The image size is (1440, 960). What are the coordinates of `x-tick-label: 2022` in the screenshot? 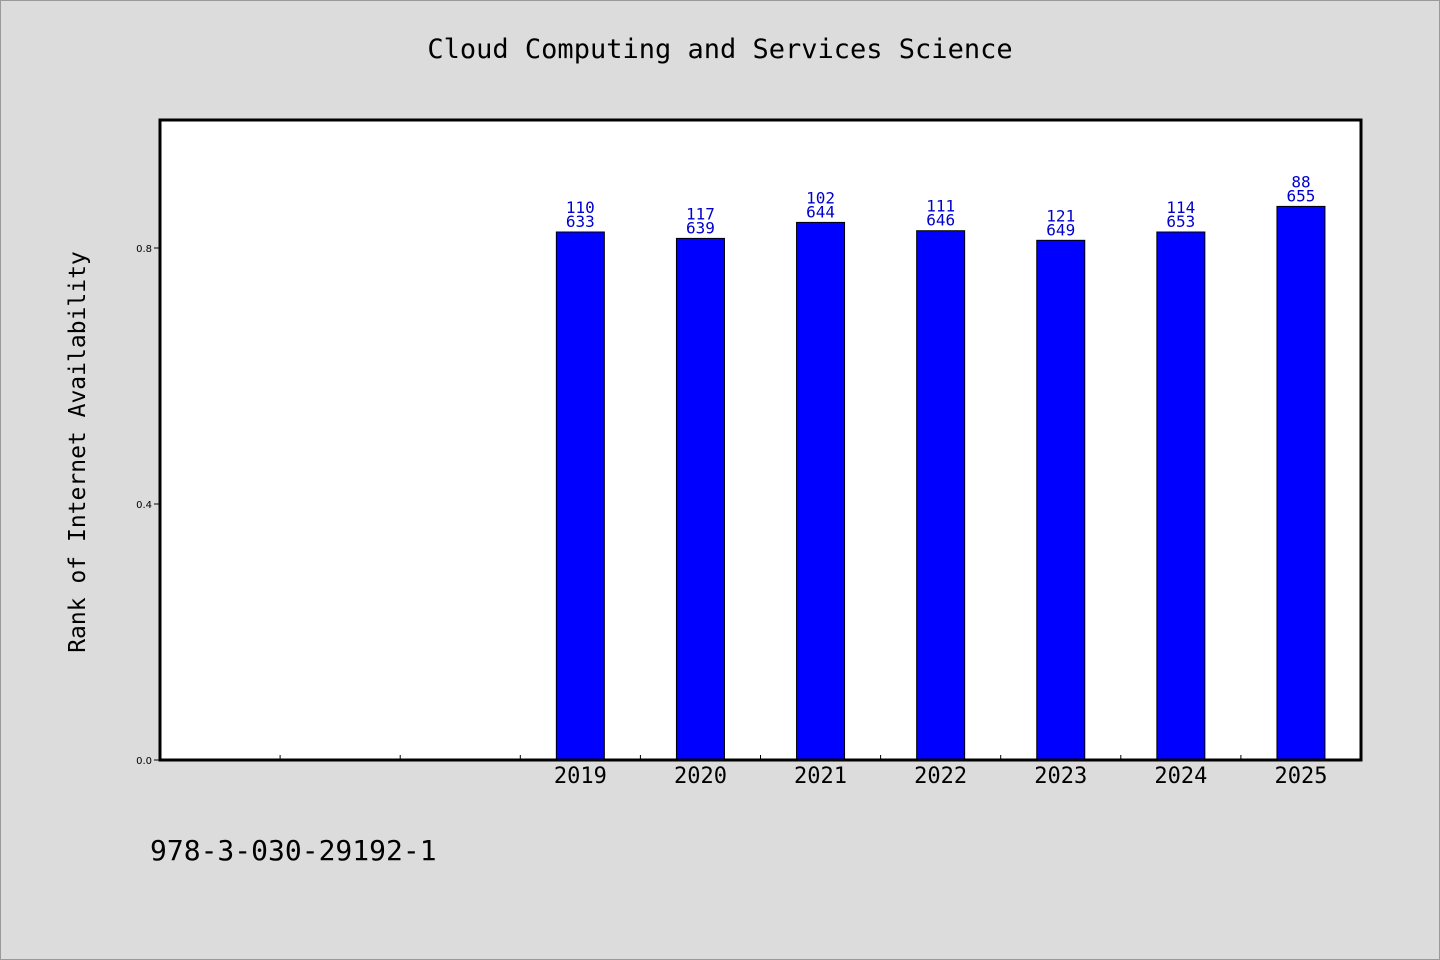 It's located at (940, 776).